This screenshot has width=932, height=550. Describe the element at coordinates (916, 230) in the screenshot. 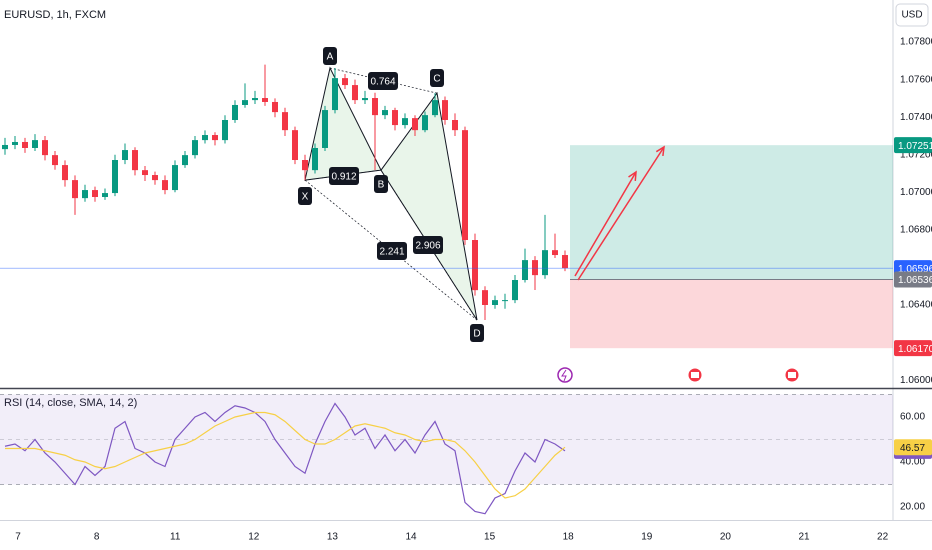

I see `y-tick-label: 1.06800` at that location.